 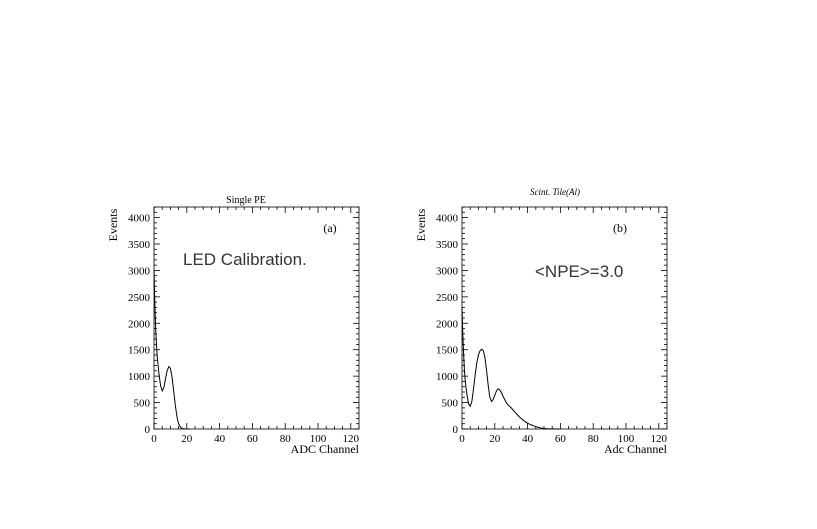 I want to click on annotation: LED Calibration., so click(x=245, y=259).